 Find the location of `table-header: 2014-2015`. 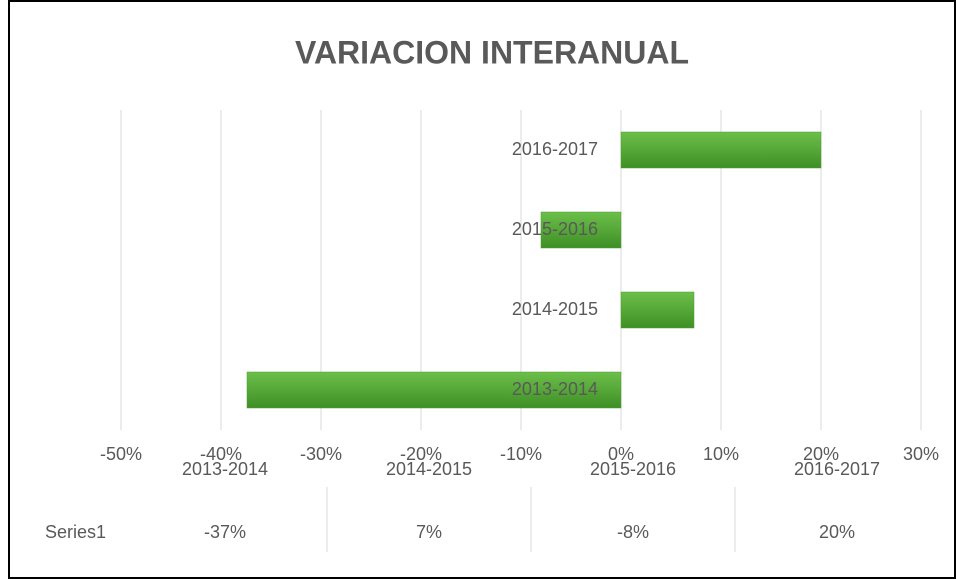

table-header: 2014-2015 is located at coordinates (429, 469).